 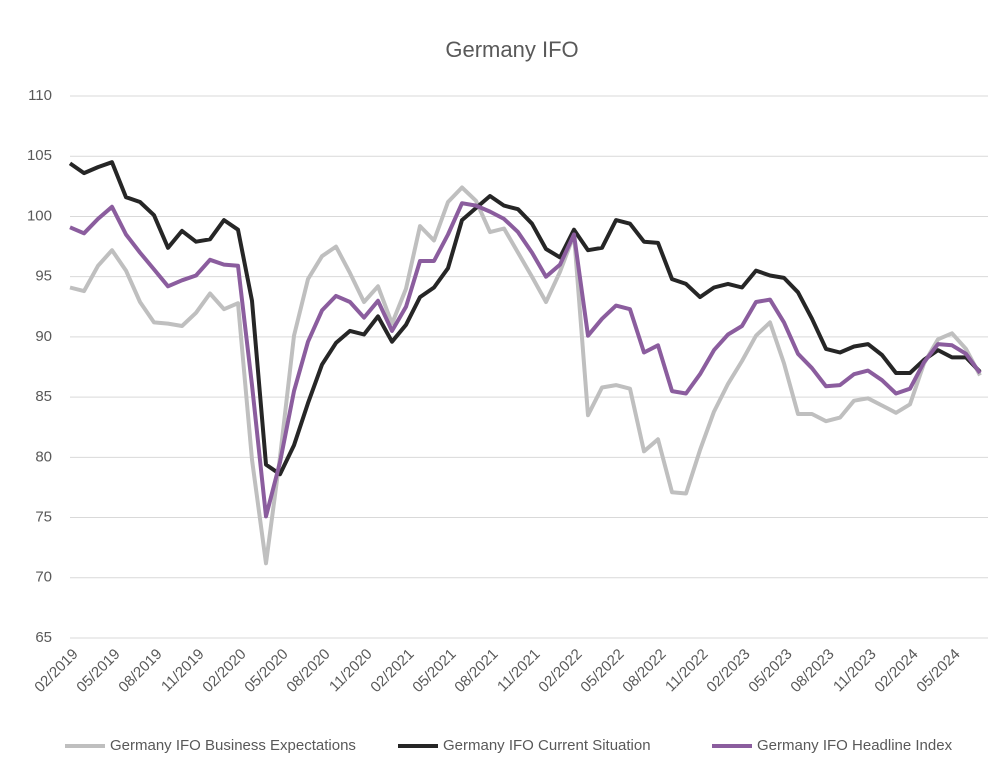 I want to click on x-tick-label: 02/2023, so click(x=728, y=671).